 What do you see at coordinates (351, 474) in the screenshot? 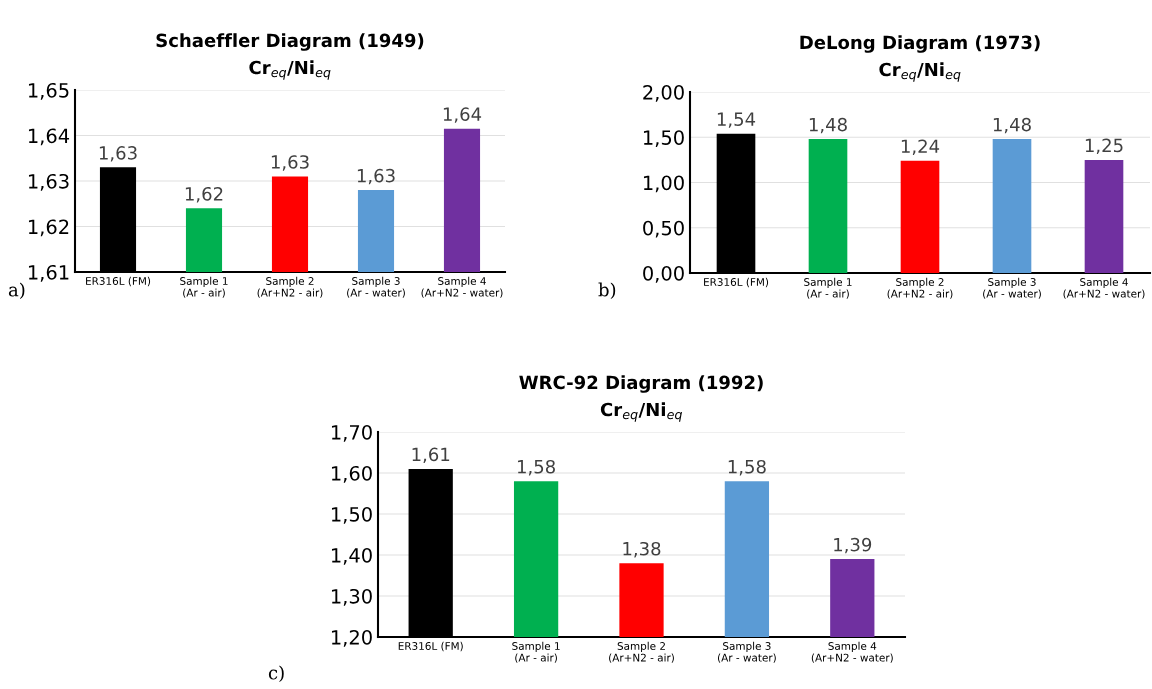
I see `y-tick-label: 1,60` at bounding box center [351, 474].